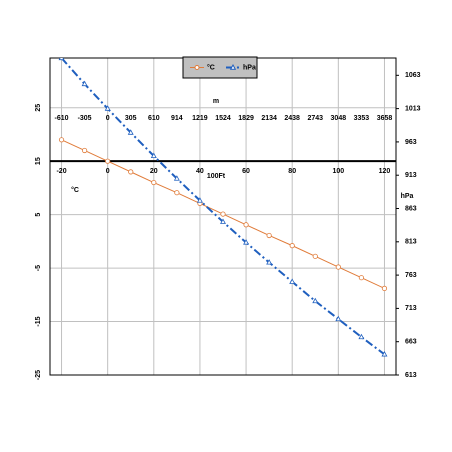 The height and width of the screenshot is (452, 452). What do you see at coordinates (177, 118) in the screenshot?
I see `x2-tick-label: 914` at bounding box center [177, 118].